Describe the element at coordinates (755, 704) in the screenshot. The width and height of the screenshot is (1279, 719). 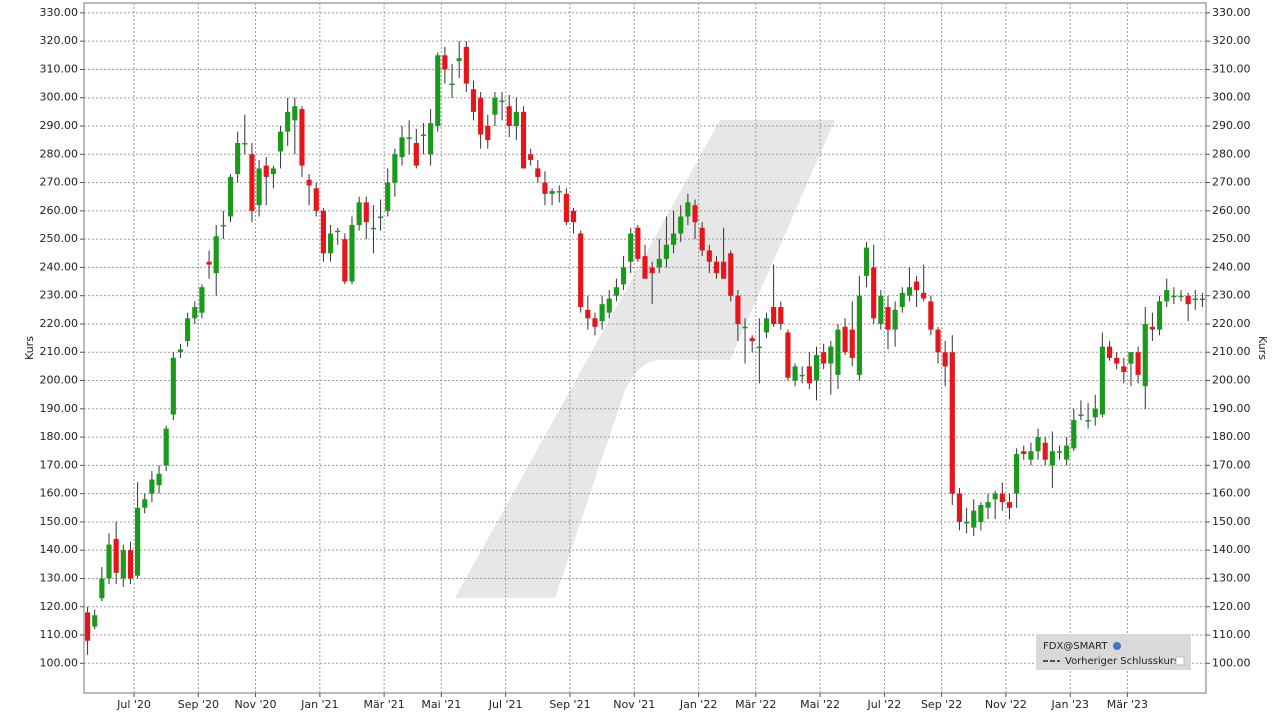
I see `x-tick-label: Mär '22` at that location.